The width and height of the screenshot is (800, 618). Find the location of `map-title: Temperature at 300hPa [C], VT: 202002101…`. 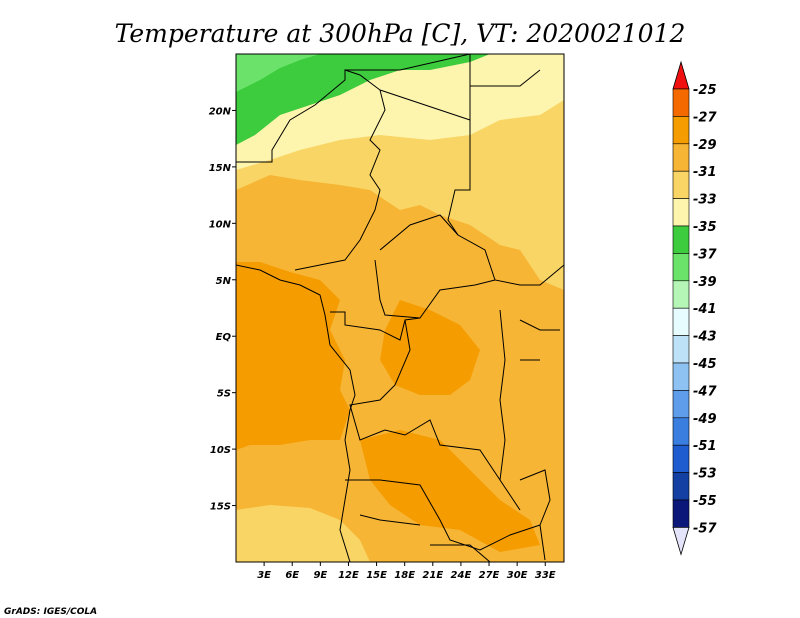

map-title: Temperature at 300hPa [C], VT: 202002101… is located at coordinates (400, 33).